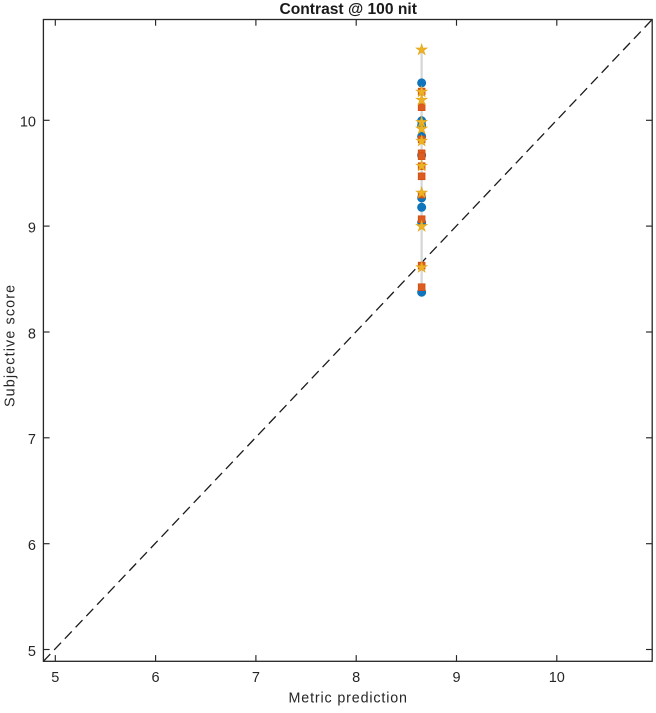 Image resolution: width=656 pixels, height=713 pixels. Describe the element at coordinates (348, 9) in the screenshot. I see `svg-text: Contrast @ 100 nit` at that location.